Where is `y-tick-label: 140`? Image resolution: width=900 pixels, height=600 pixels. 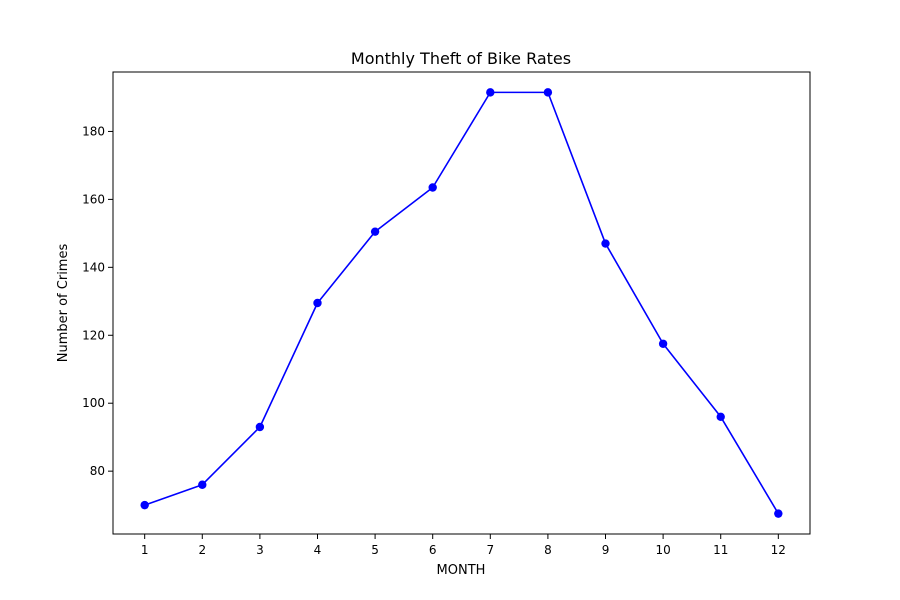
y-tick-label: 140 is located at coordinates (93, 267).